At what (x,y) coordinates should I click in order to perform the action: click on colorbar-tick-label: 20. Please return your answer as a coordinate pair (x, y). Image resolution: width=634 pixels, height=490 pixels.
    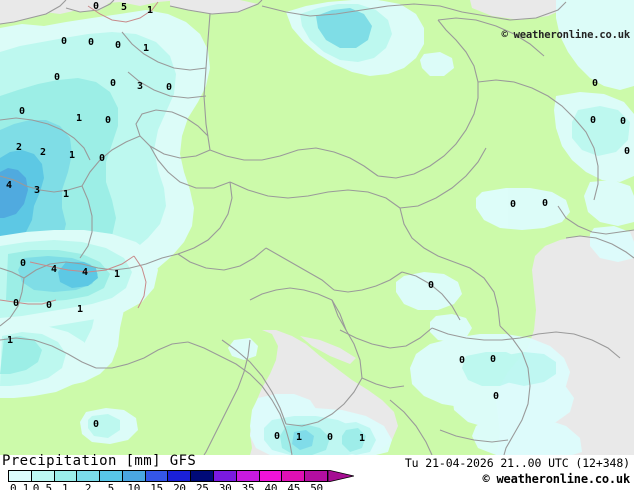
    Looking at the image, I should click on (179, 486).